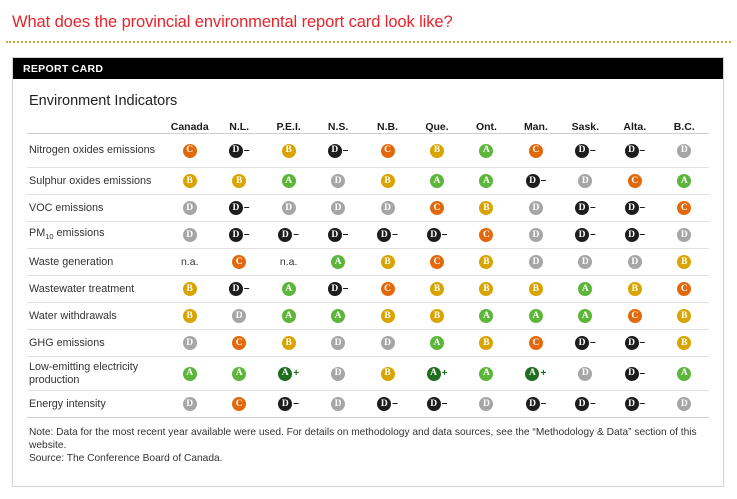 The width and height of the screenshot is (737, 499). What do you see at coordinates (368, 235) in the screenshot?
I see `table-row: PM10 emissions D D – D – D – D – D – C D D – D – D` at bounding box center [368, 235].